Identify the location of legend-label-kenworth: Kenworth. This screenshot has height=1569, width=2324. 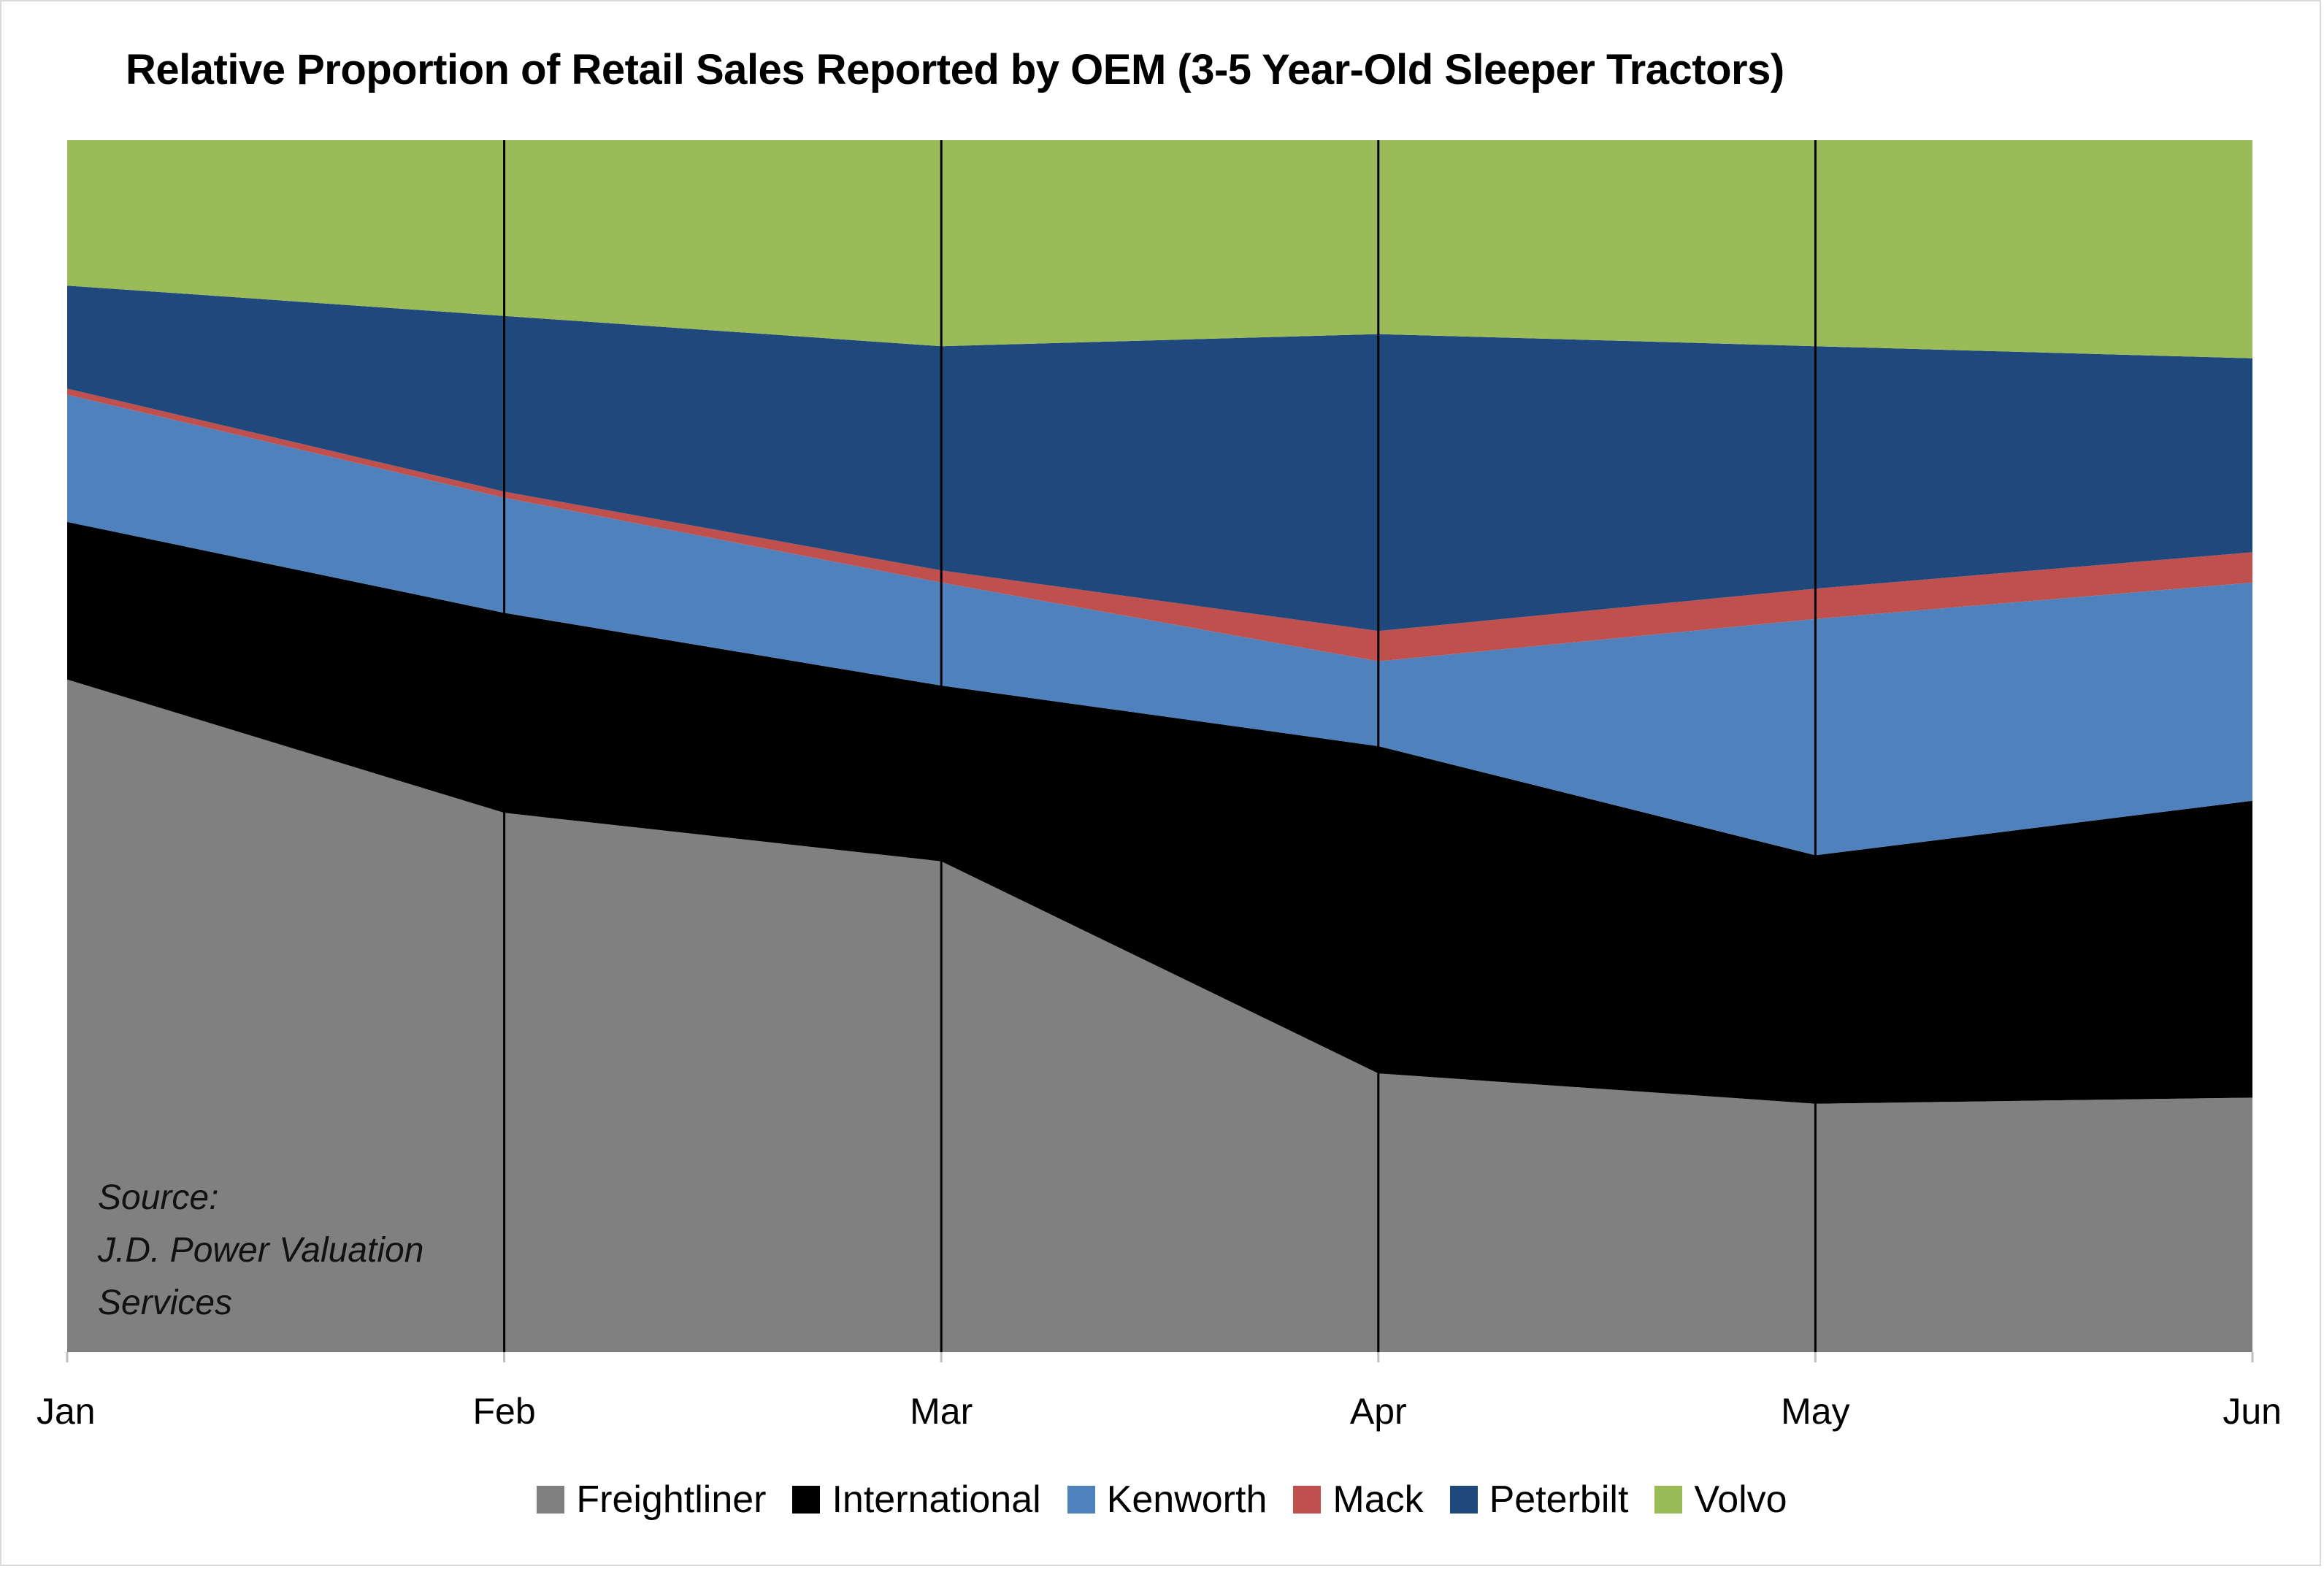
(1187, 1499).